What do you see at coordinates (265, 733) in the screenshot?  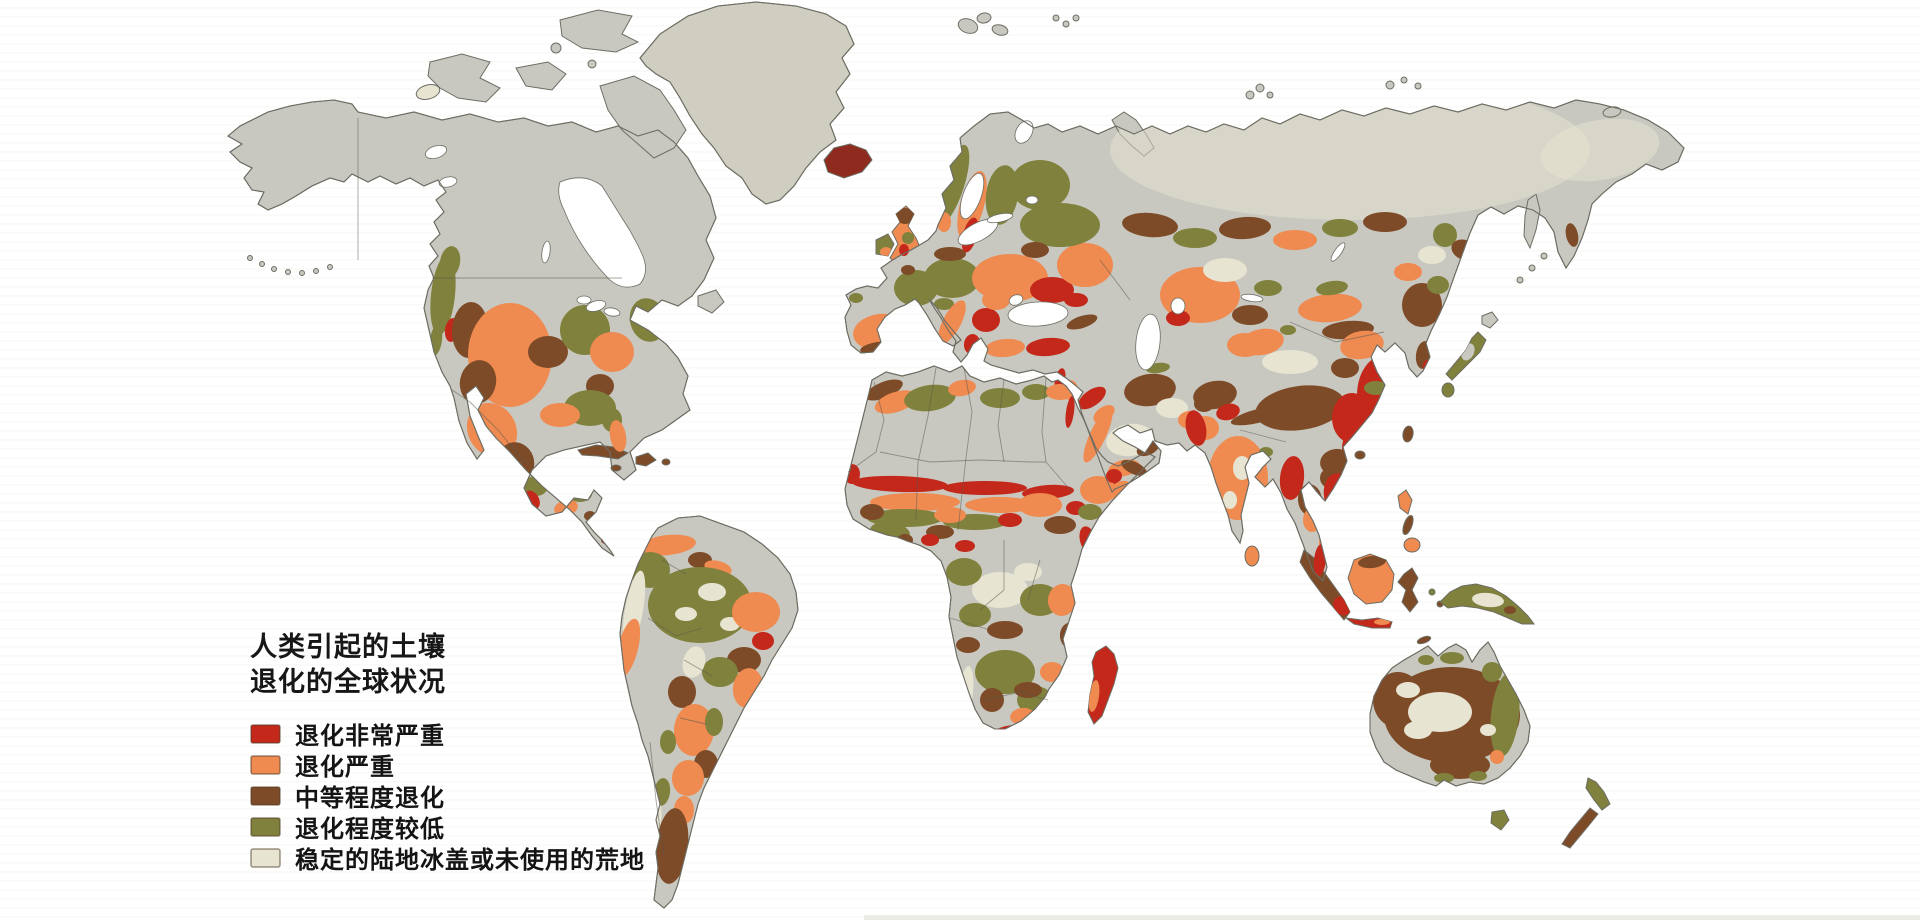 I see `legend-swatch-very-severe` at bounding box center [265, 733].